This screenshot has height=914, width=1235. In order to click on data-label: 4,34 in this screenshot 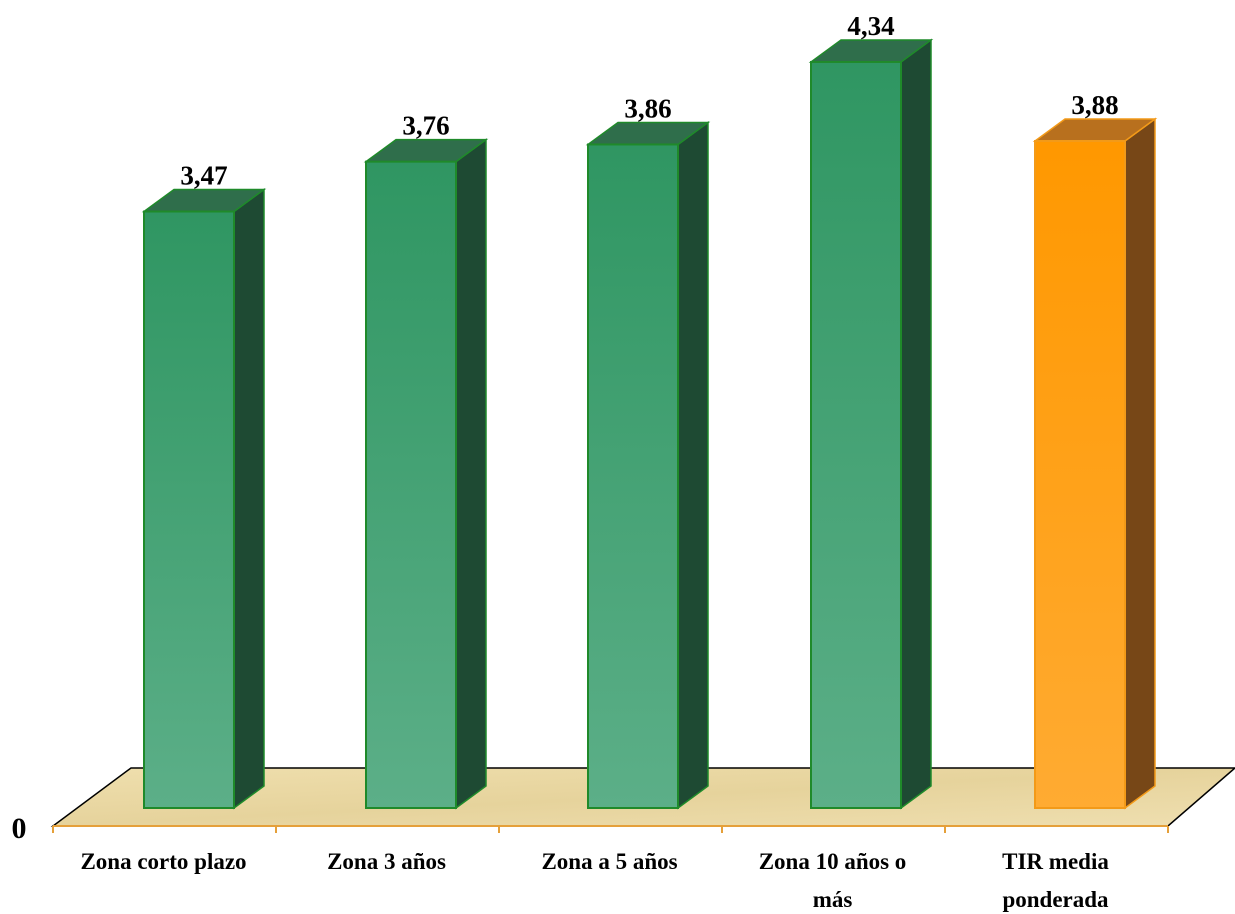, I will do `click(870, 26)`.